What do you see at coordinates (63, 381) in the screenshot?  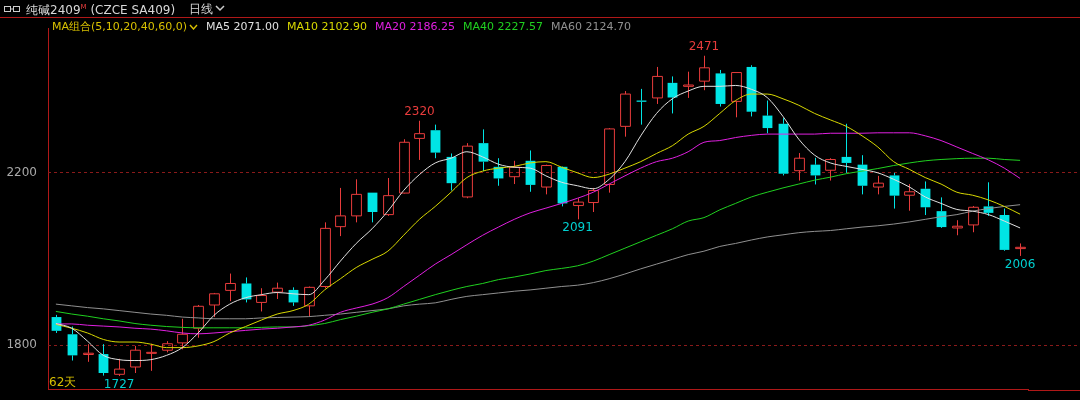 I see `annotation: 62天` at bounding box center [63, 381].